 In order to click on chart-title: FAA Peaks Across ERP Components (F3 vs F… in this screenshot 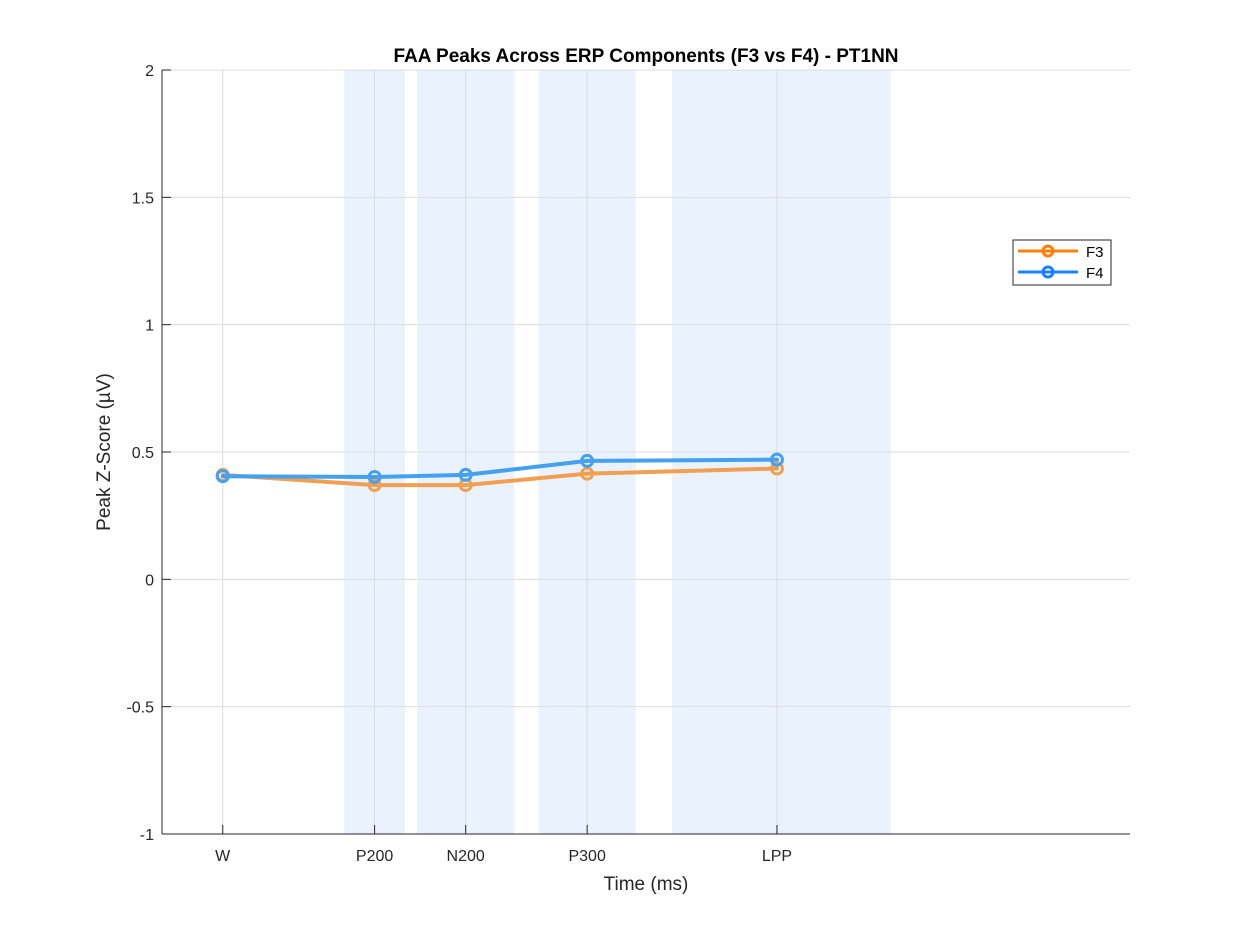, I will do `click(645, 56)`.